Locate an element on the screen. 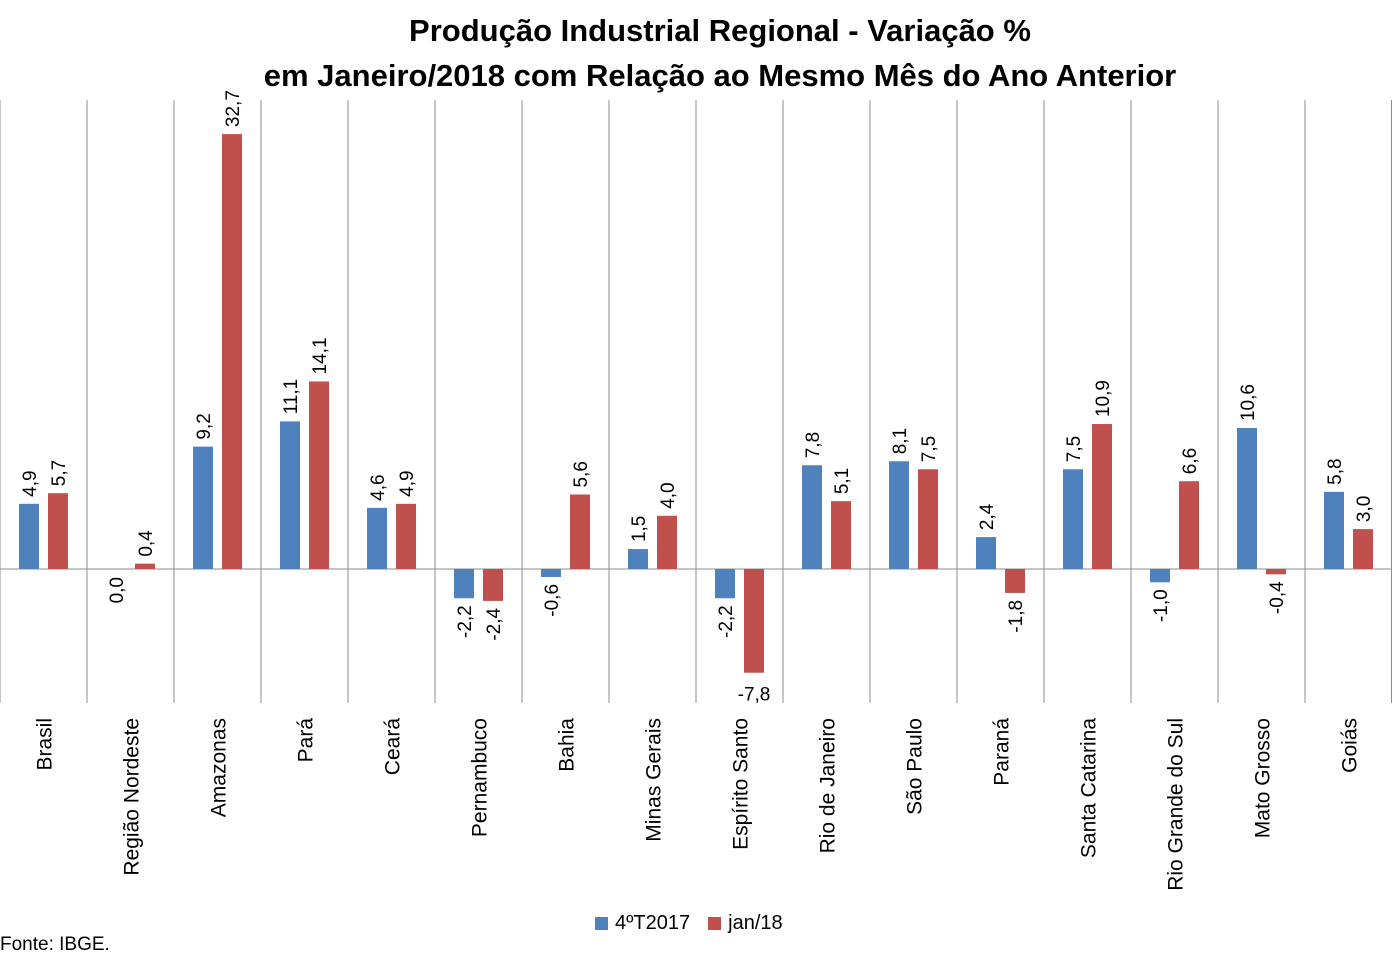 The image size is (1392, 961). bar-jan-18-sao-paulo is located at coordinates (928, 519).